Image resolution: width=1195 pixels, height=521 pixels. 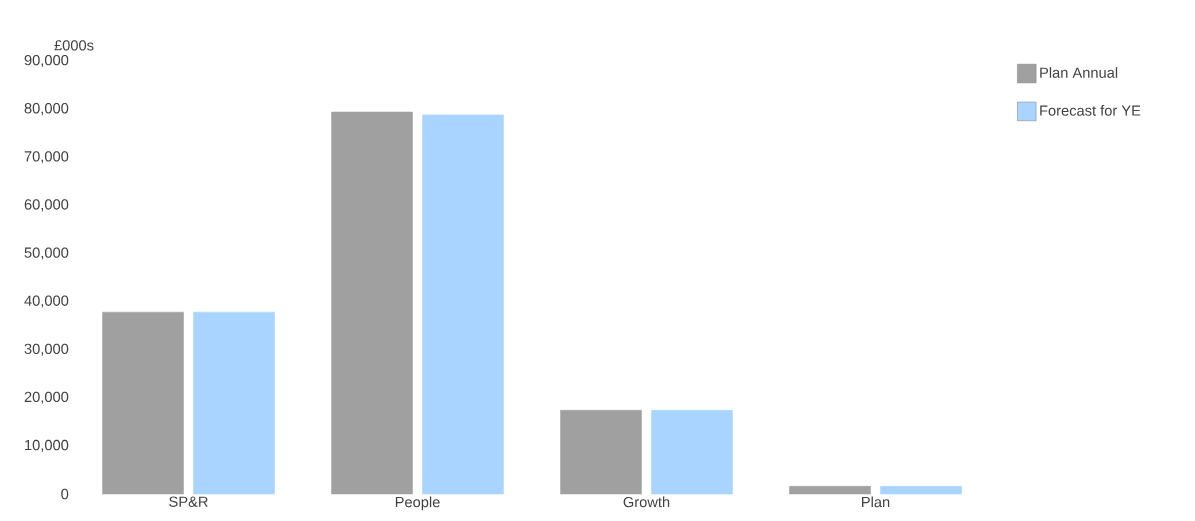 What do you see at coordinates (1090, 110) in the screenshot?
I see `legend-label: Forecast for YE` at bounding box center [1090, 110].